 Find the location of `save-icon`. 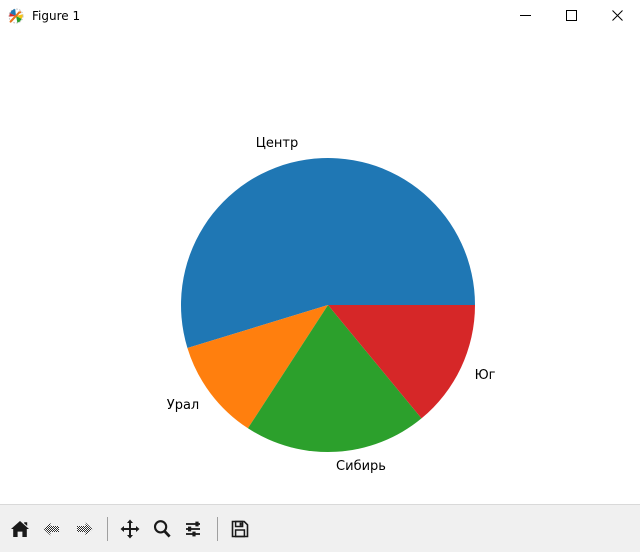

save-icon is located at coordinates (240, 528).